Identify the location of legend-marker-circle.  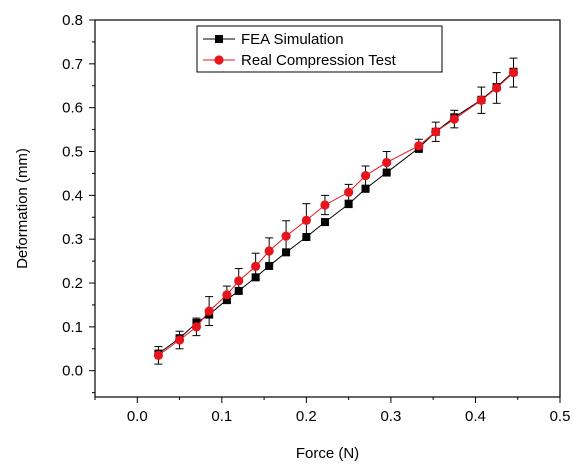
(219, 60).